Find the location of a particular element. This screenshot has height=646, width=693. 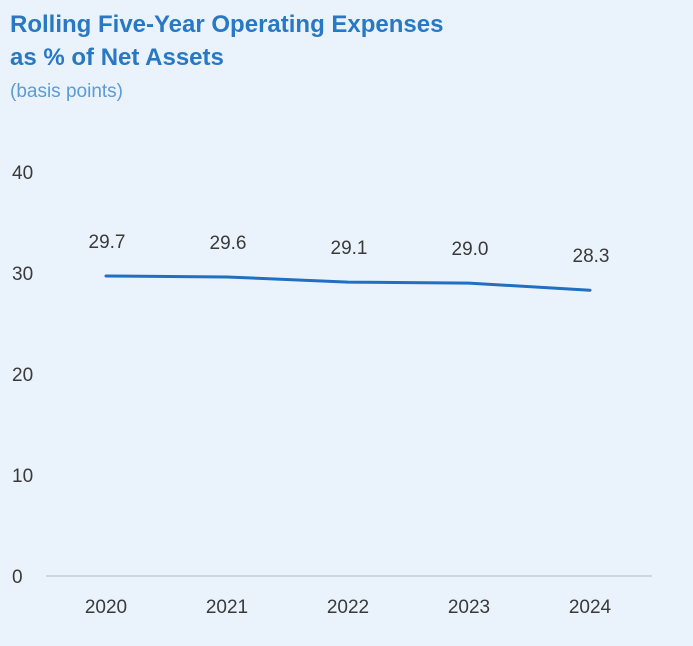

data-labels: 29.7 29.6 29.1 29.0 28.3 is located at coordinates (349, 249).